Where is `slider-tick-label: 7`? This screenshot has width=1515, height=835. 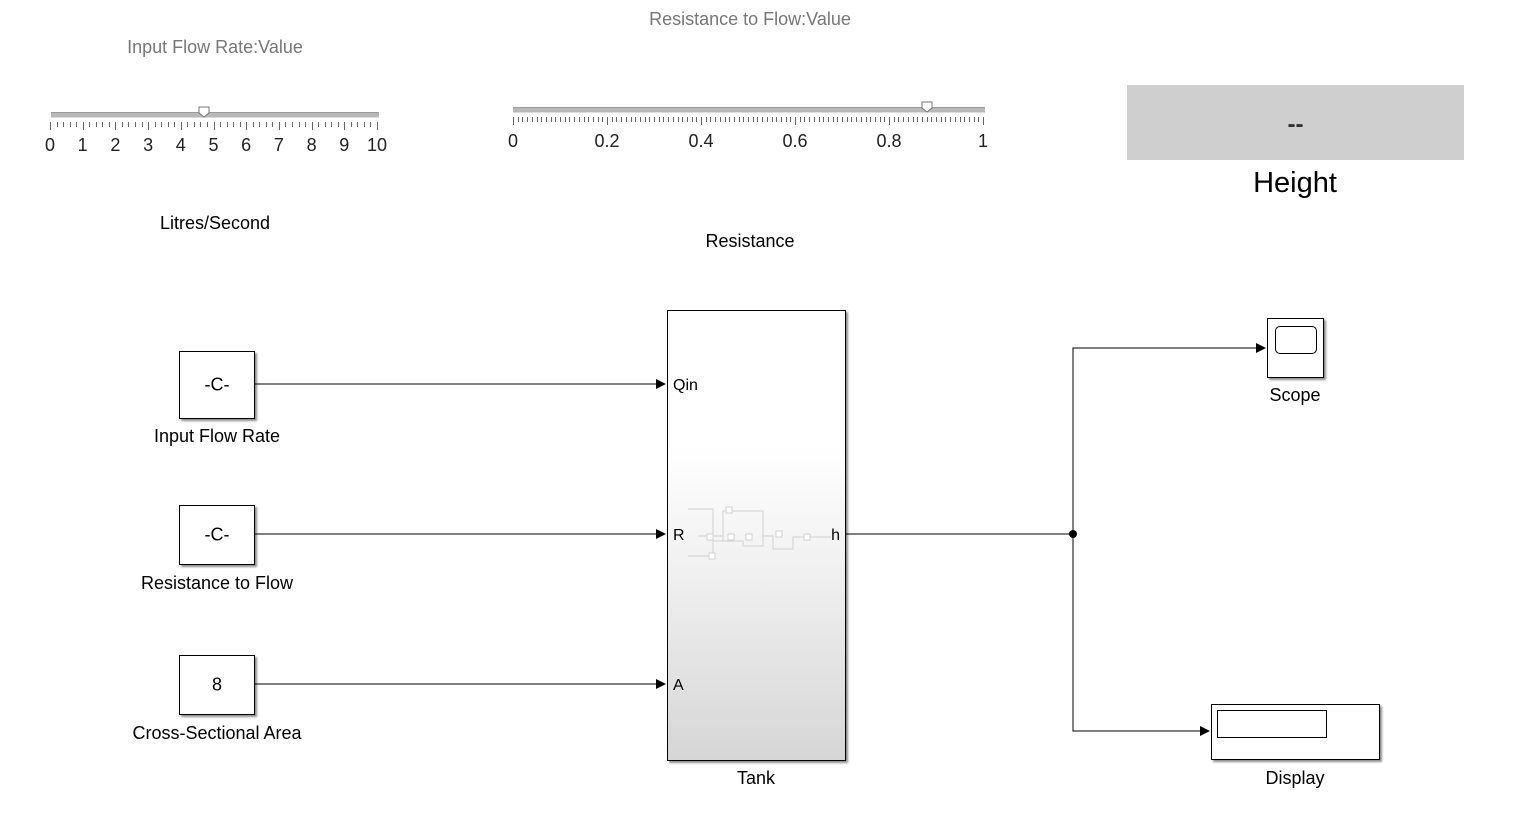
slider-tick-label: 7 is located at coordinates (278, 145).